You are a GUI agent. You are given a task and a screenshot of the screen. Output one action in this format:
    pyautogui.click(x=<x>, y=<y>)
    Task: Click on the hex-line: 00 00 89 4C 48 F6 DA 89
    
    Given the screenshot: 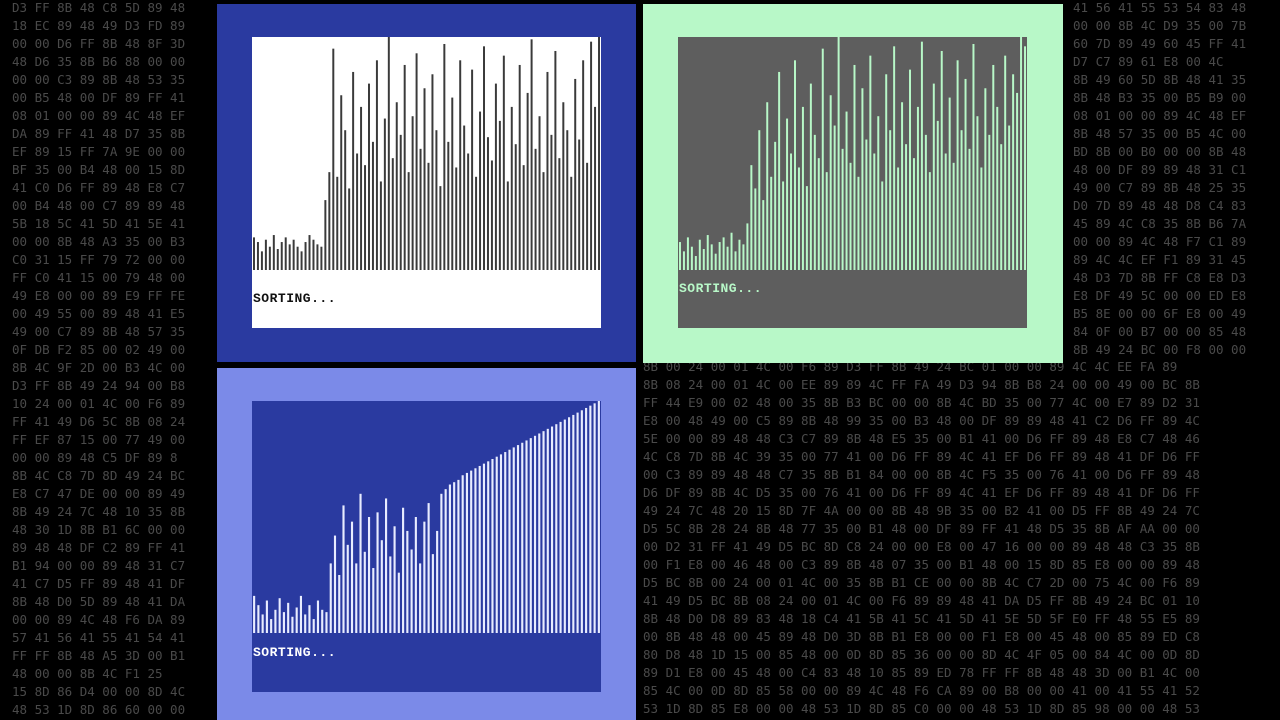 What is the action you would take?
    pyautogui.click(x=99, y=619)
    